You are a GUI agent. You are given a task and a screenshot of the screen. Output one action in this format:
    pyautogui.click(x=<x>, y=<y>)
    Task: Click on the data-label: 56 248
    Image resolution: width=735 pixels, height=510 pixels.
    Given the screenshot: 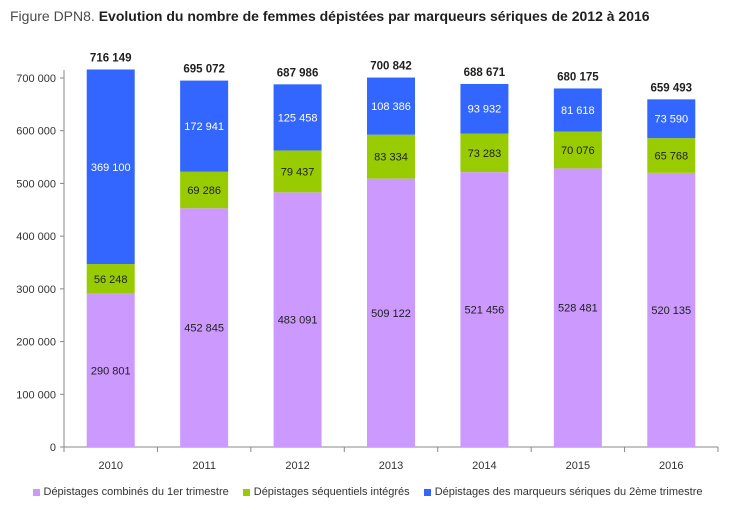 What is the action you would take?
    pyautogui.click(x=111, y=280)
    